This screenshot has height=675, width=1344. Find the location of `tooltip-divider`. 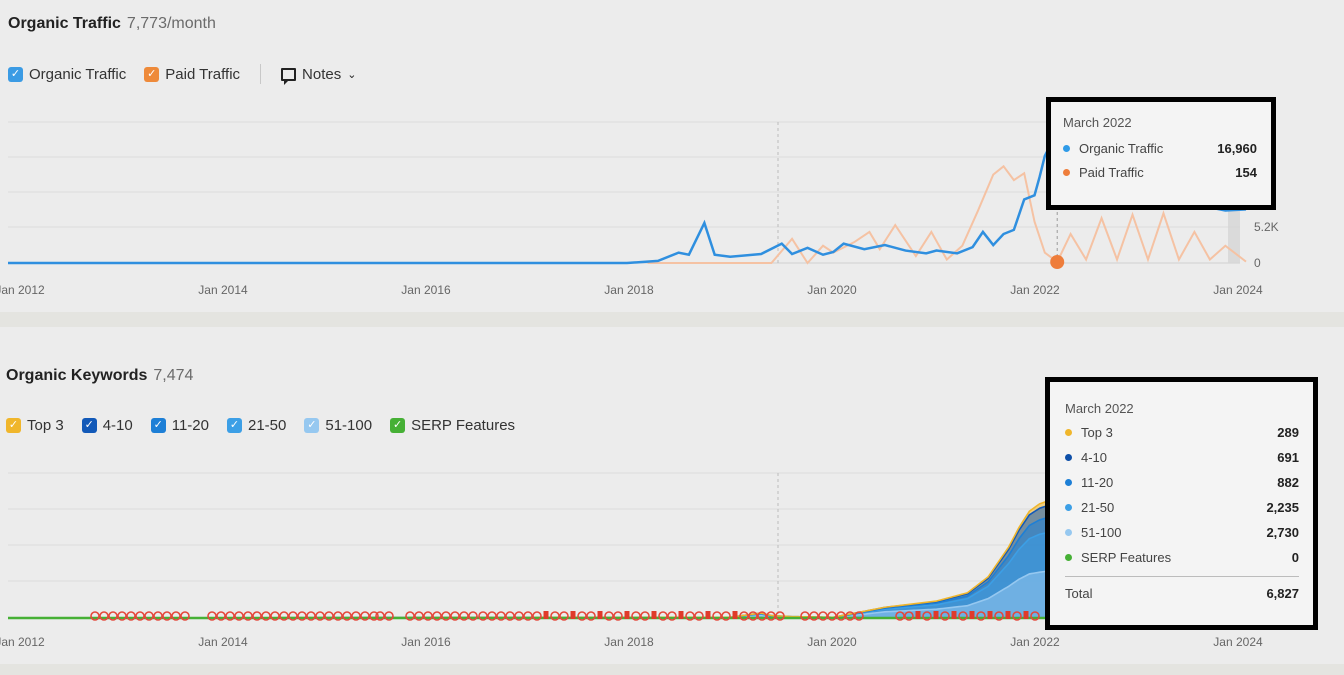

tooltip-divider is located at coordinates (1182, 576).